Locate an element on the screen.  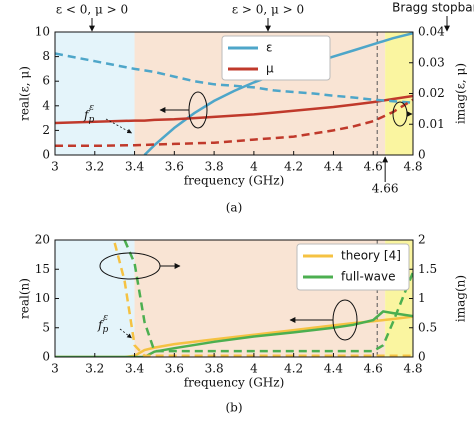
y2-axis-label: imag(n) is located at coordinates (461, 298).